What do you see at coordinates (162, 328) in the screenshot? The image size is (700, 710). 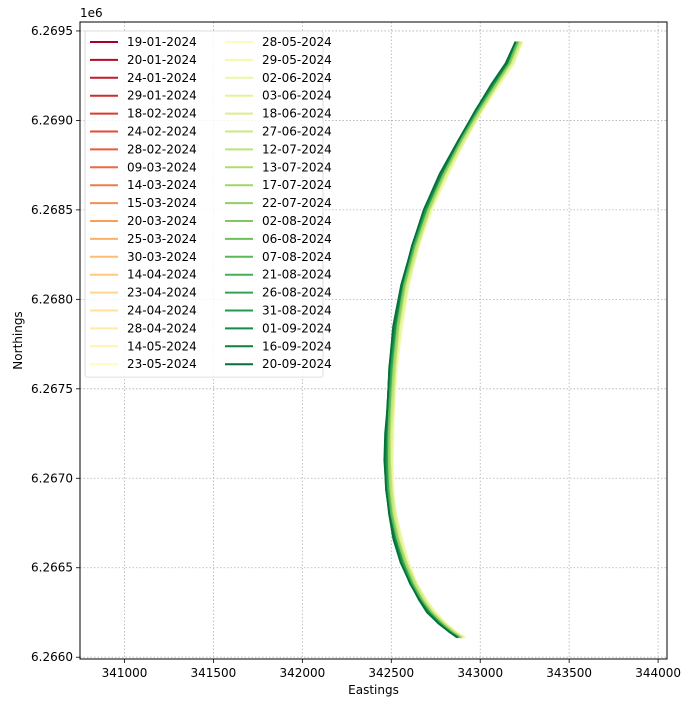 I see `legend-label: 28-04-2024` at bounding box center [162, 328].